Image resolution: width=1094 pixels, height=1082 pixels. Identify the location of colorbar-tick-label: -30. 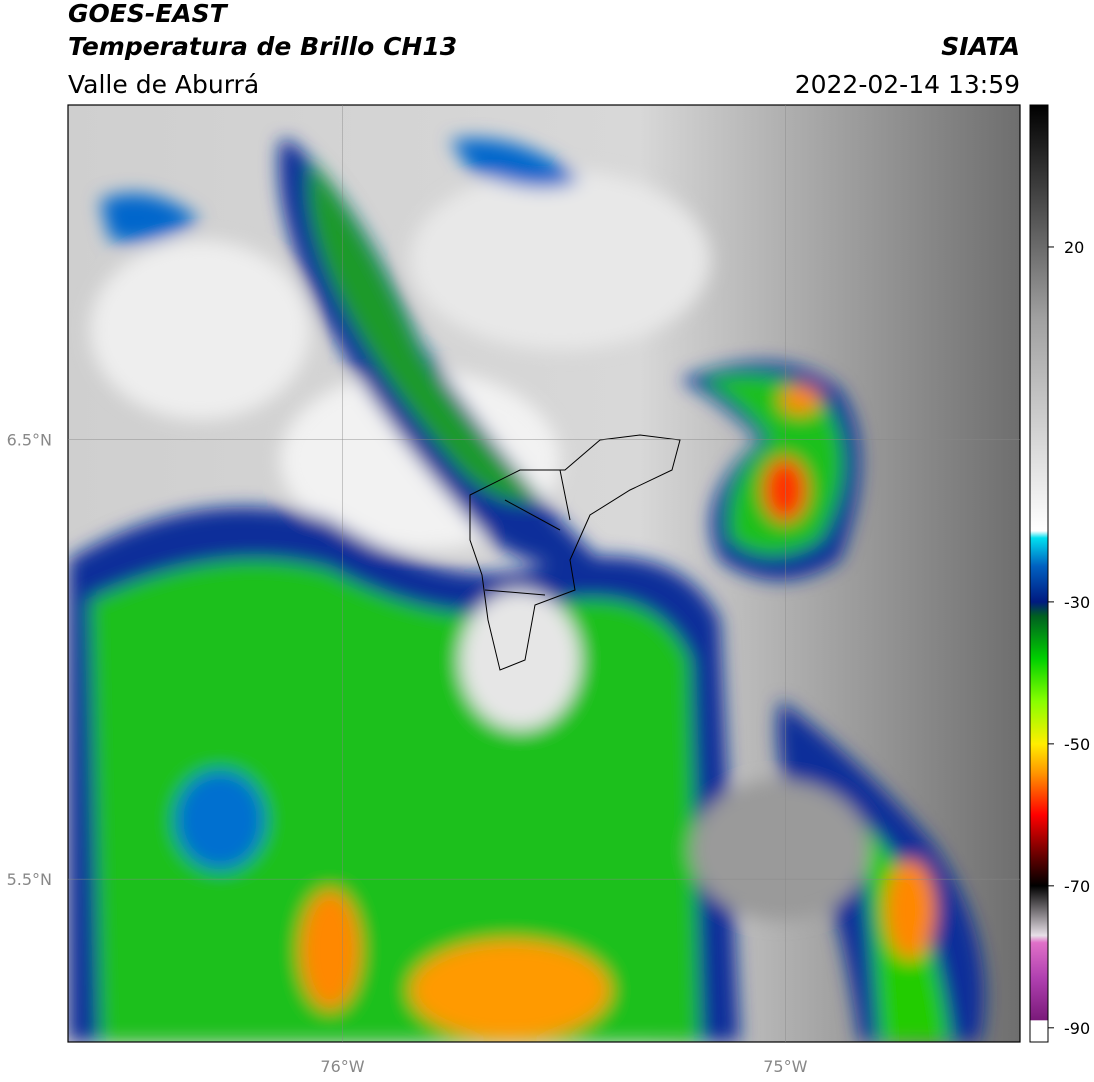
(1077, 602).